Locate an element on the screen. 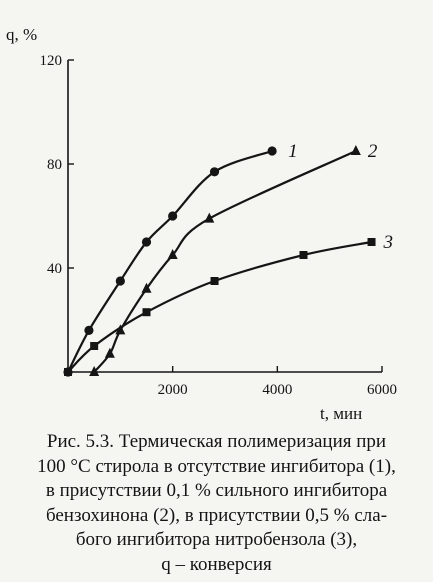  x-tick-label: 4000 is located at coordinates (277, 390).